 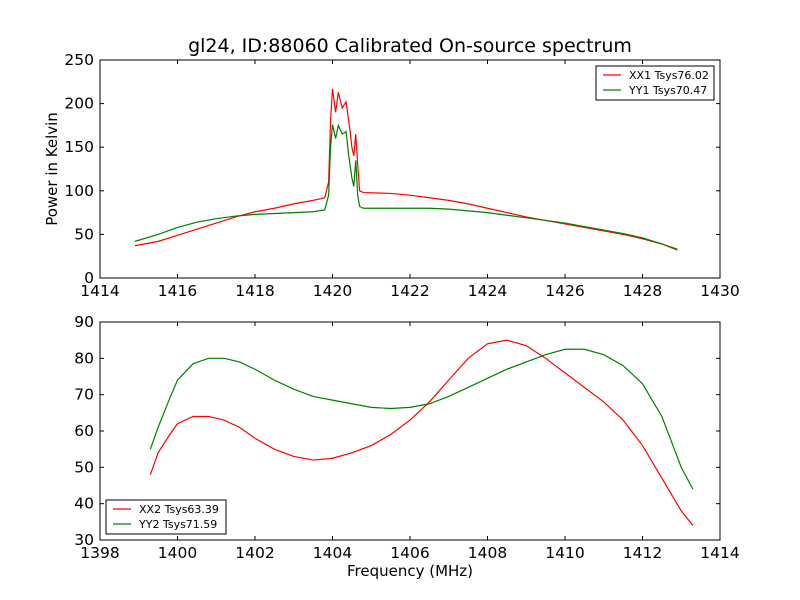 I want to click on y-tick-label: 90, so click(x=84, y=322).